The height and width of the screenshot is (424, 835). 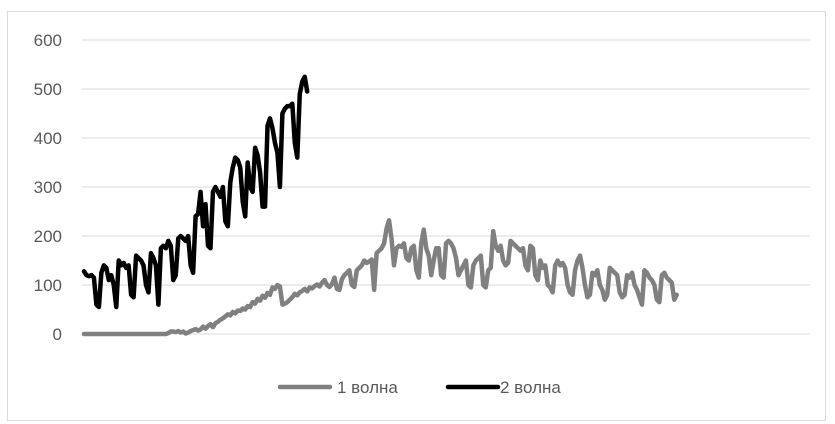 I want to click on y-axis-labels: 0 100 200 300 400 500 600, so click(x=48, y=187).